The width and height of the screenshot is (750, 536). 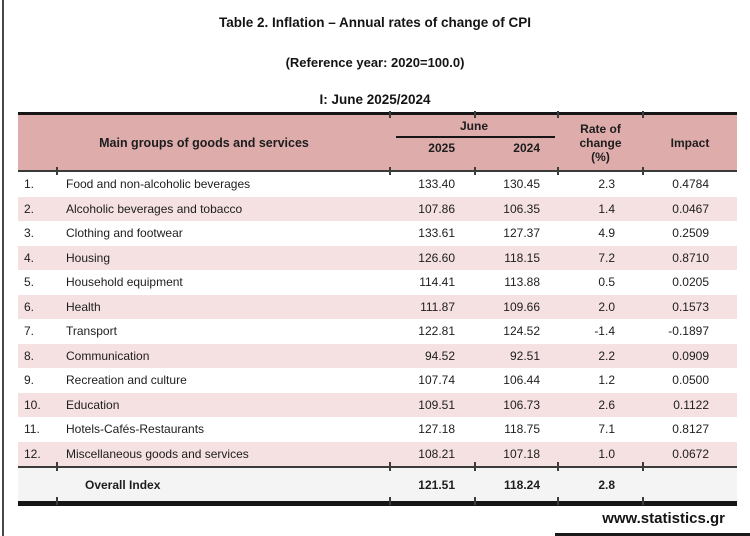 I want to click on rate-of-change: 1.2, so click(x=606, y=380).